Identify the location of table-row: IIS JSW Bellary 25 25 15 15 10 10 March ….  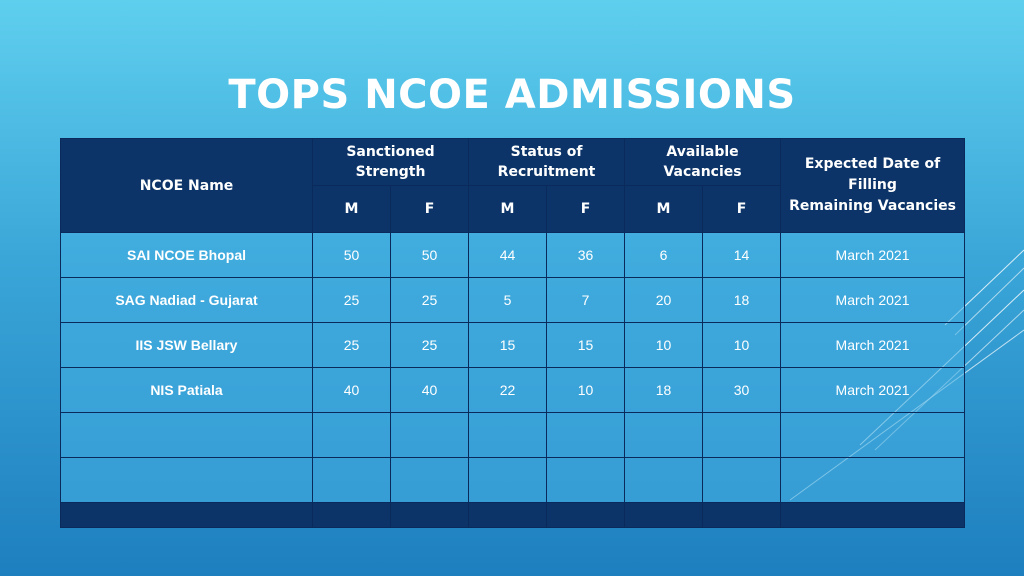
(513, 345).